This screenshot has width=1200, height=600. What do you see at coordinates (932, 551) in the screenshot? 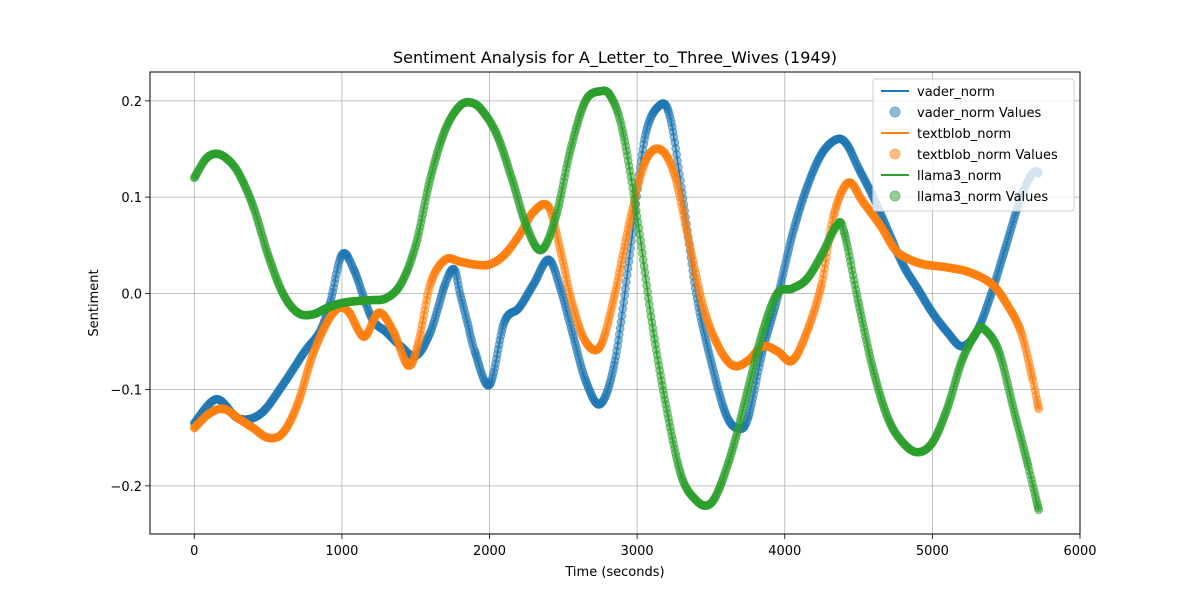
I see `x-tick-label: 5000` at bounding box center [932, 551].